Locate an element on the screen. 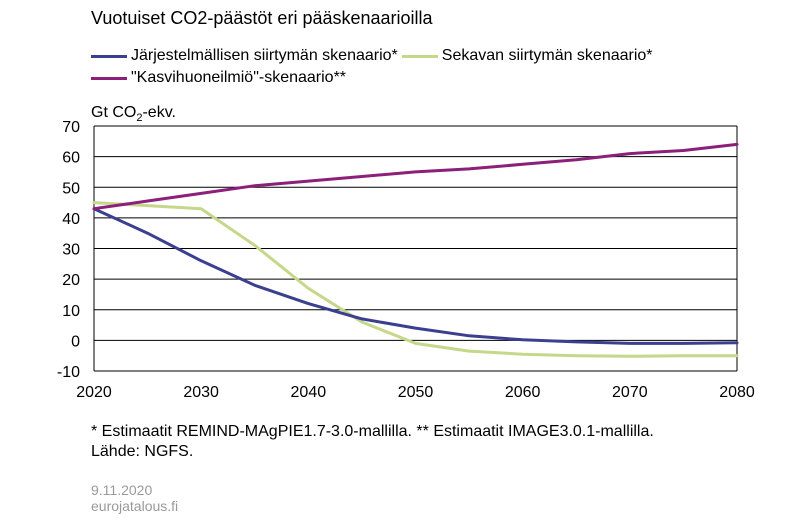 Image resolution: width=800 pixels, height=522 pixels. publication-date: 9.11.2020 is located at coordinates (122, 490).